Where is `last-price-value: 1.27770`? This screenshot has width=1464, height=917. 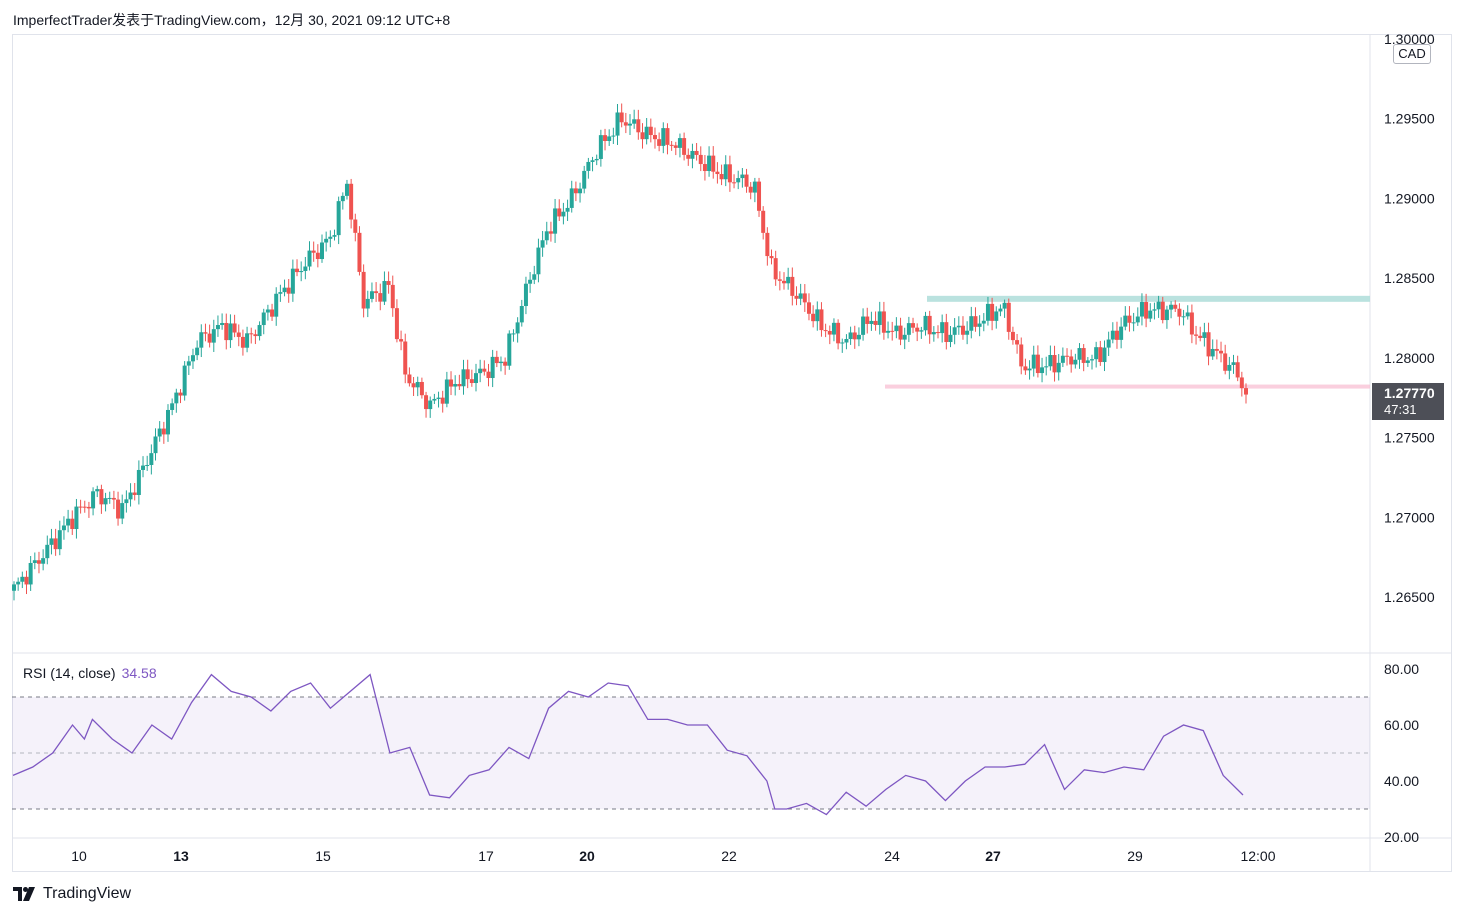
last-price-value: 1.27770 is located at coordinates (1409, 393).